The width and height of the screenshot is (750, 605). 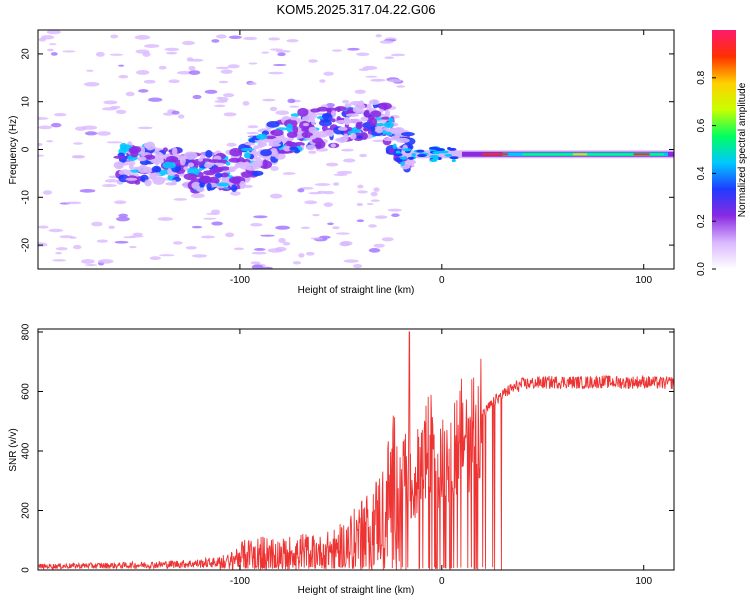 What do you see at coordinates (240, 581) in the screenshot?
I see `snr-x-tick-label: -100` at bounding box center [240, 581].